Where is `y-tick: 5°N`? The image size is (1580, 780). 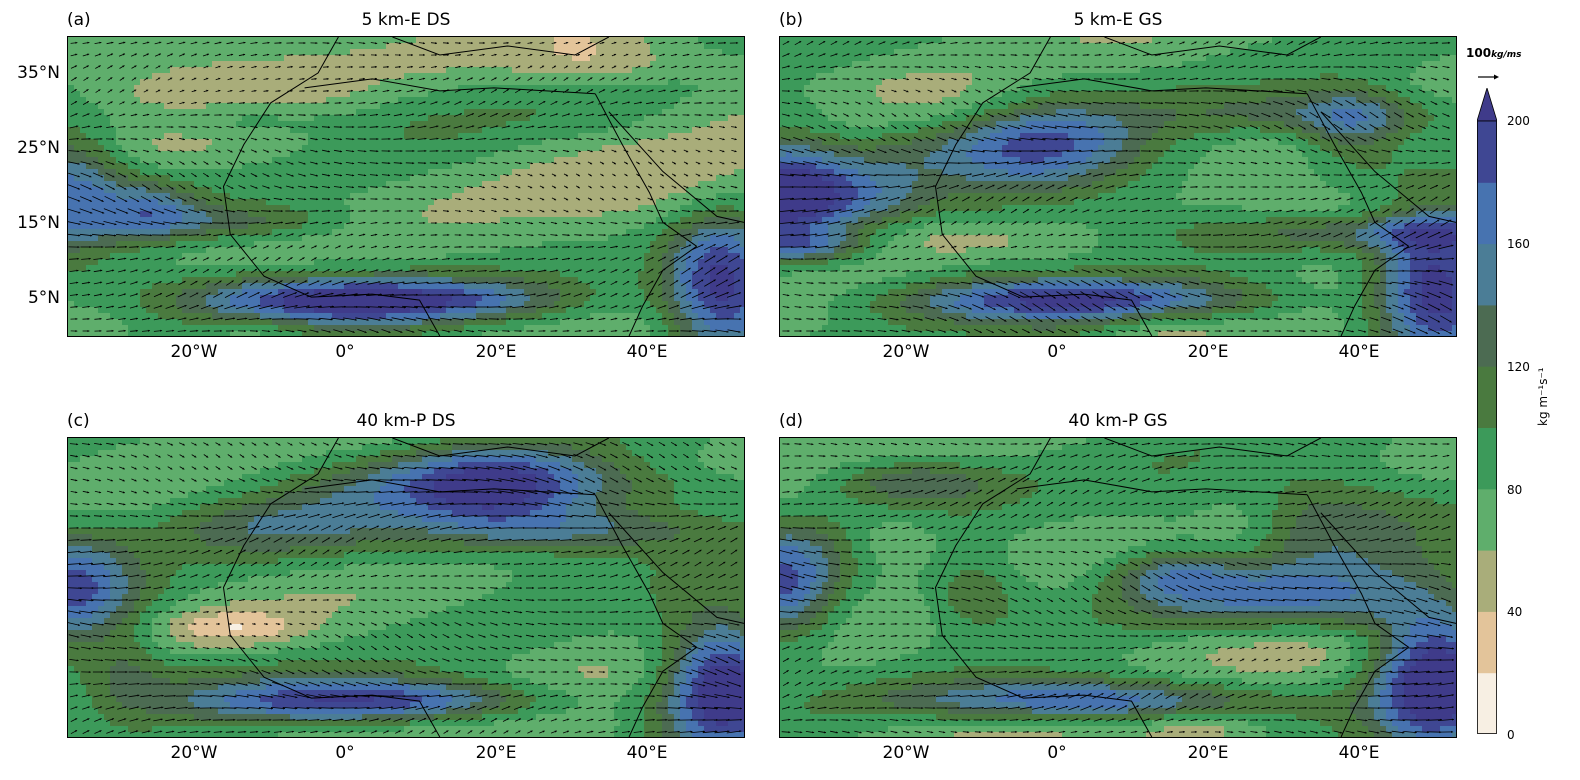 y-tick: 5°N is located at coordinates (32, 298).